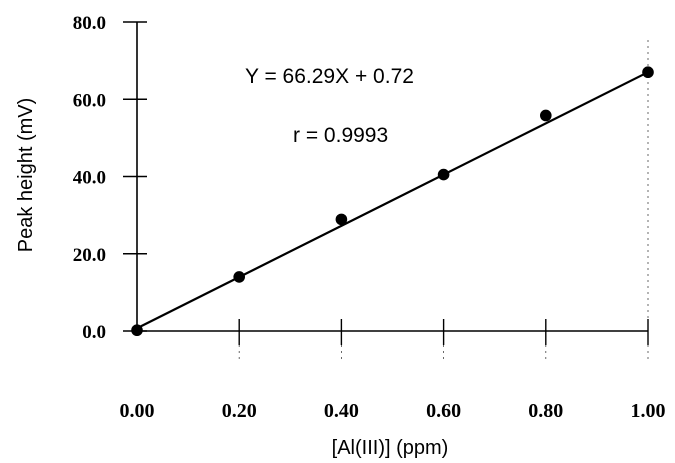 The image size is (675, 463). What do you see at coordinates (329, 76) in the screenshot?
I see `annotation-equation: Y = 66.29X + 0.72` at bounding box center [329, 76].